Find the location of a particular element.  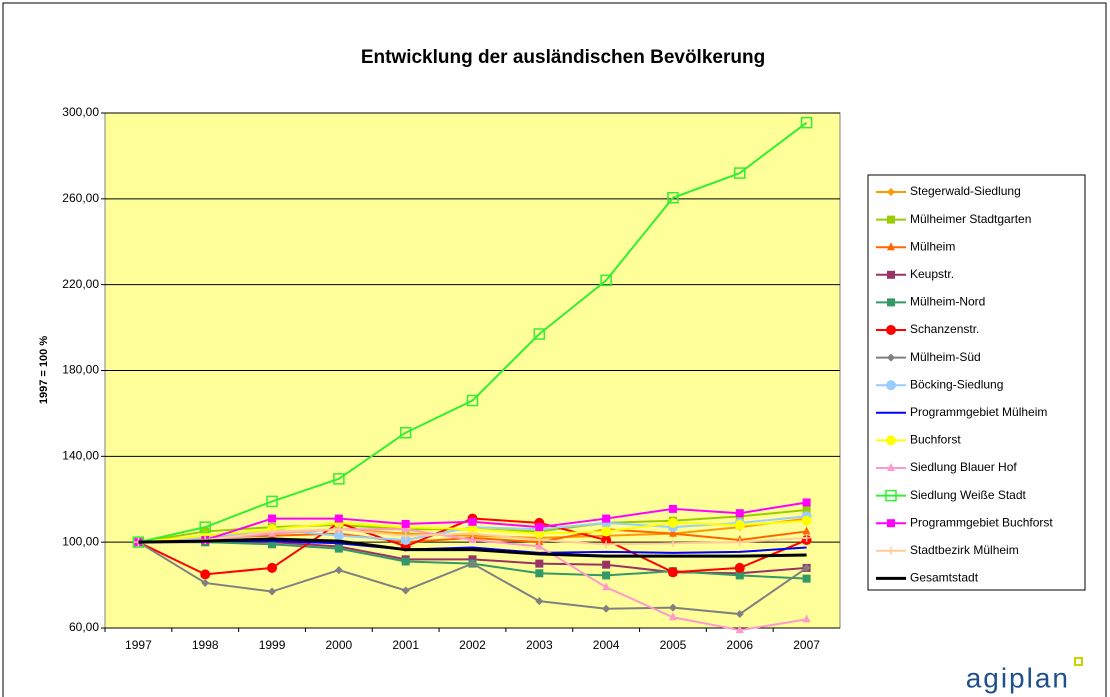

legend-label: Keupstr. is located at coordinates (932, 274).